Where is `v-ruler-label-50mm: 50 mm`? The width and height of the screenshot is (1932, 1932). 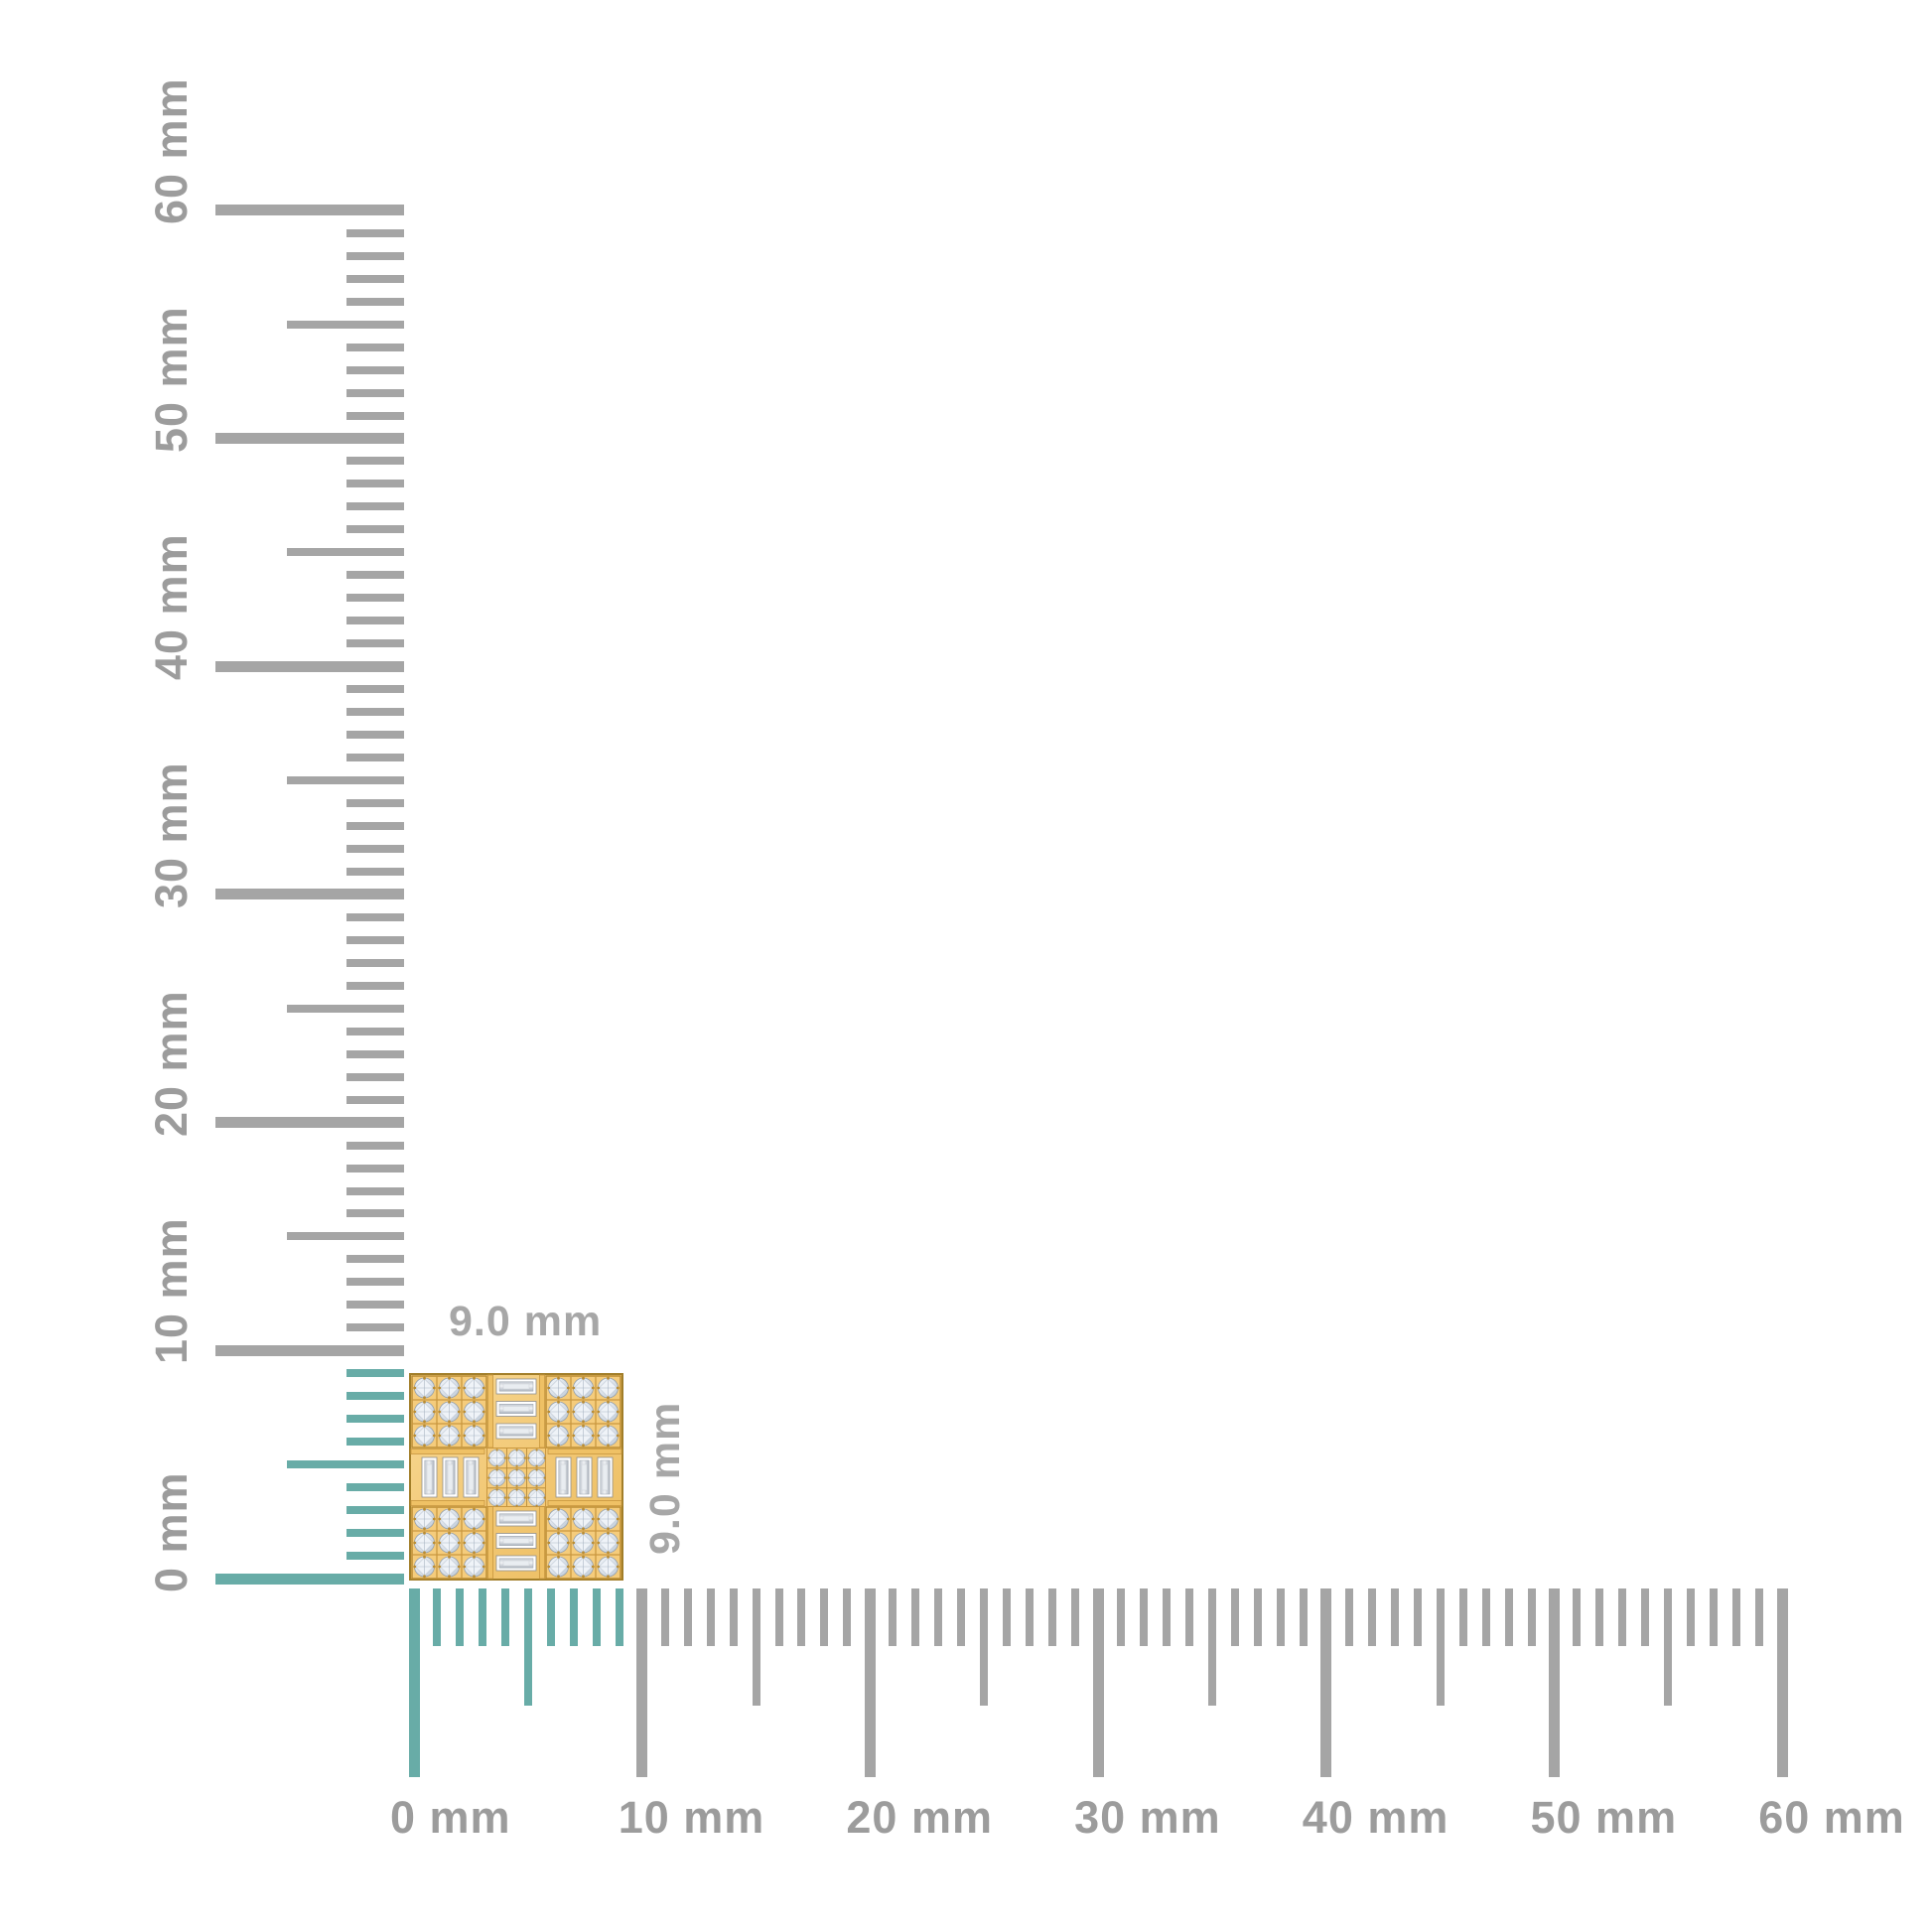
v-ruler-label-50mm: 50 mm is located at coordinates (171, 379).